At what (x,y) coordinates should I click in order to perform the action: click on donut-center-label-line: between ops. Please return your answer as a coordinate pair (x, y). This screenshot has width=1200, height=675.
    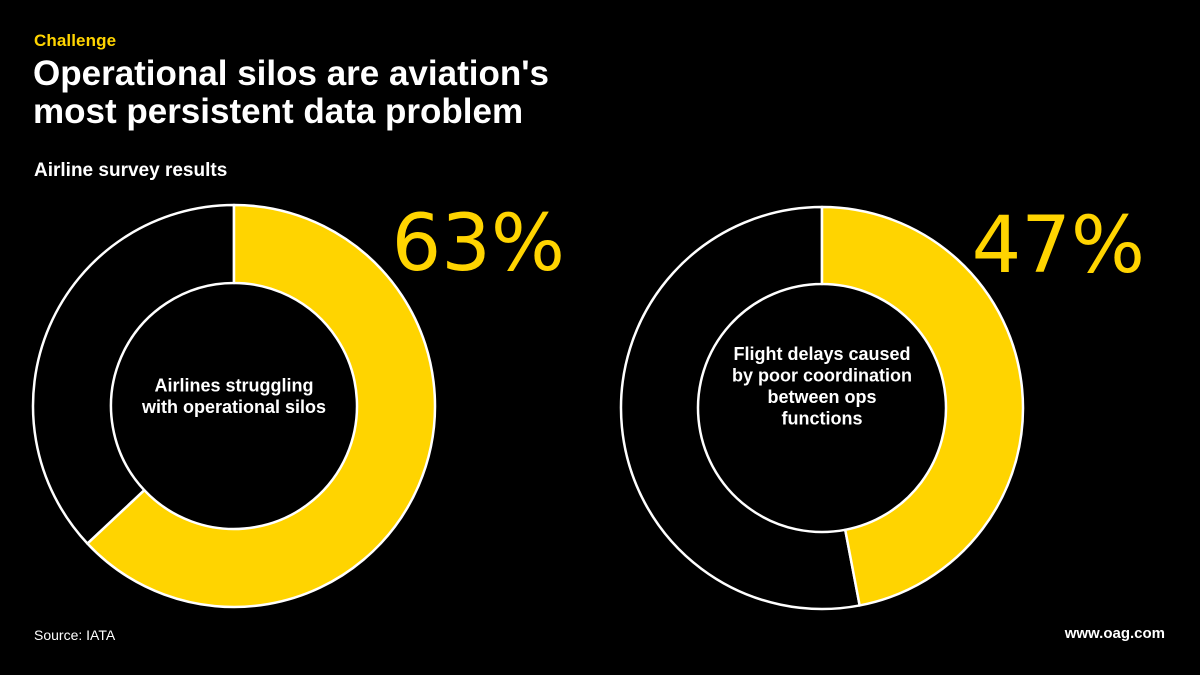
    Looking at the image, I should click on (821, 397).